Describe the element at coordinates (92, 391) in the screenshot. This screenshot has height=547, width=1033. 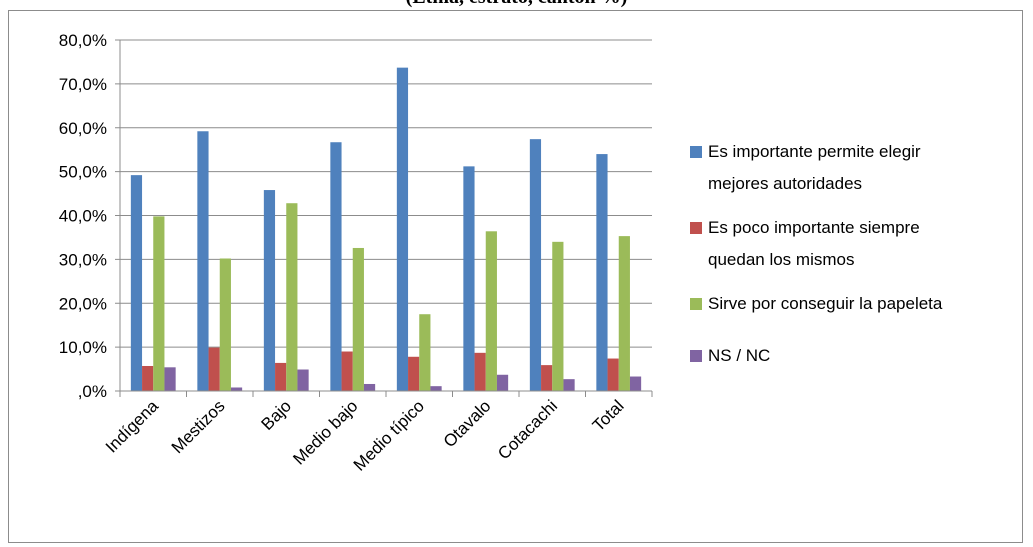
I see `y-tick-label: ,0%` at that location.